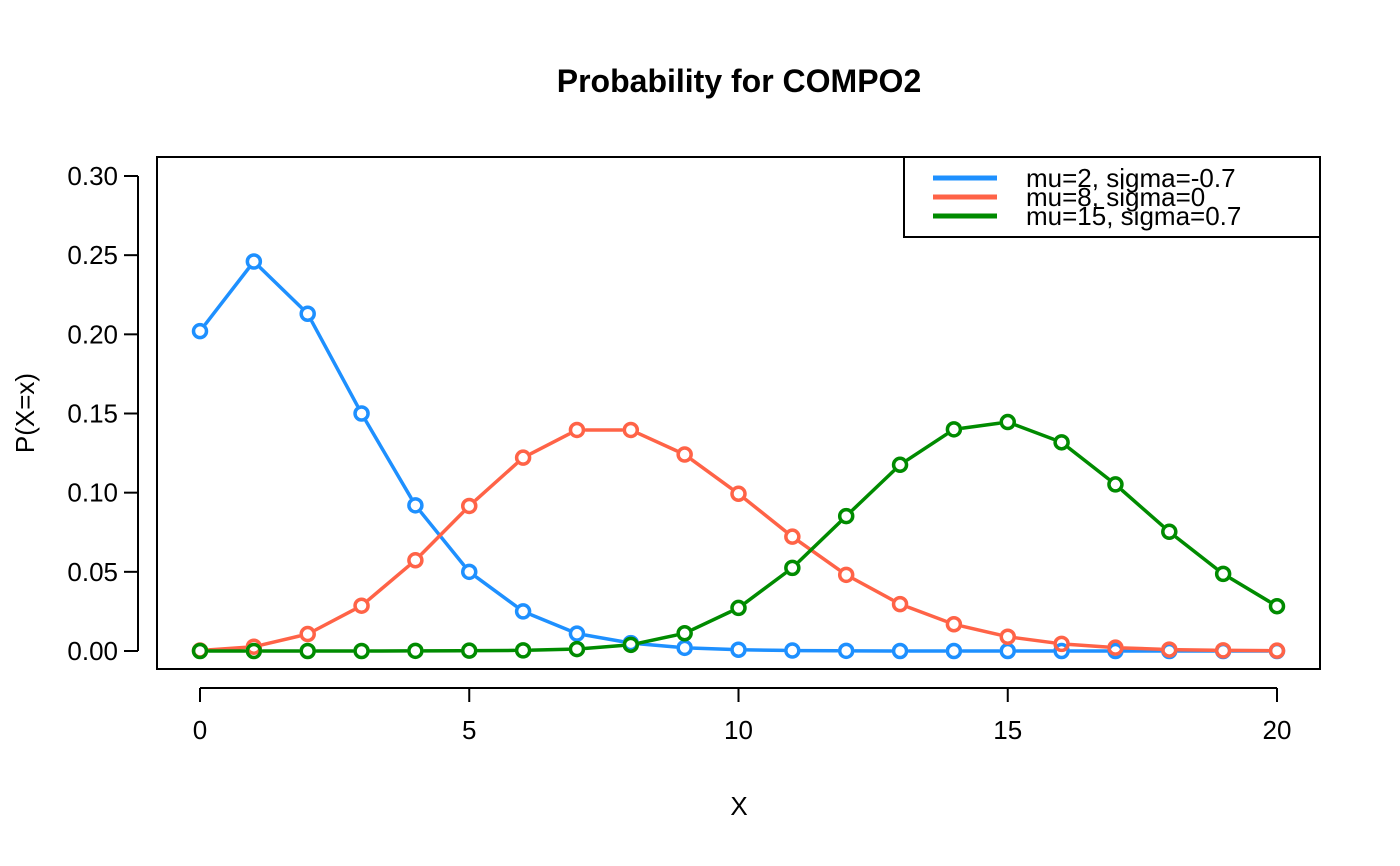 The image size is (1400, 866). What do you see at coordinates (1115, 197) in the screenshot?
I see `legend-label: mu=8, sigma=0` at bounding box center [1115, 197].